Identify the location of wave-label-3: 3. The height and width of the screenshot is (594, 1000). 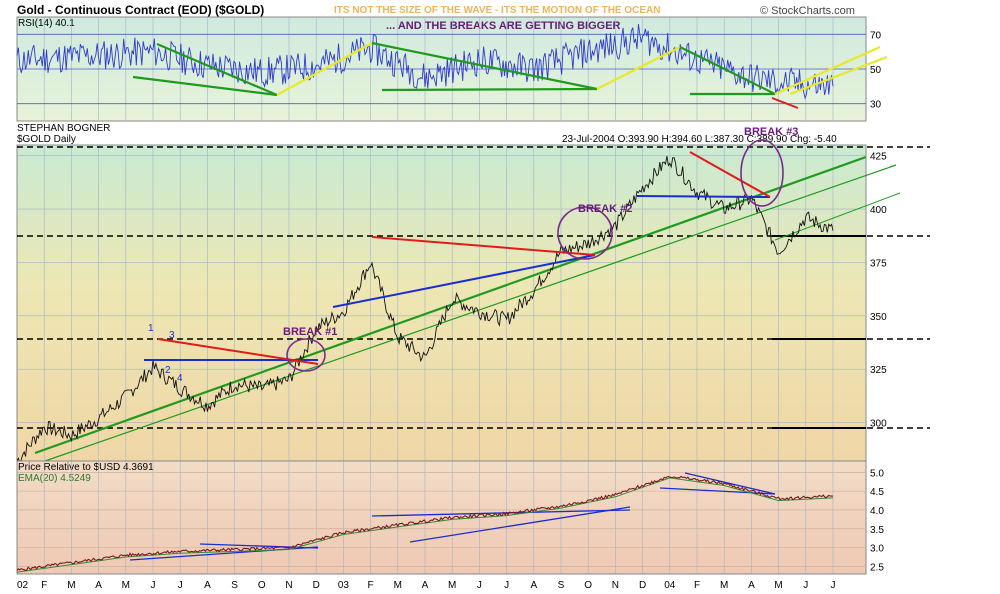
(172, 335).